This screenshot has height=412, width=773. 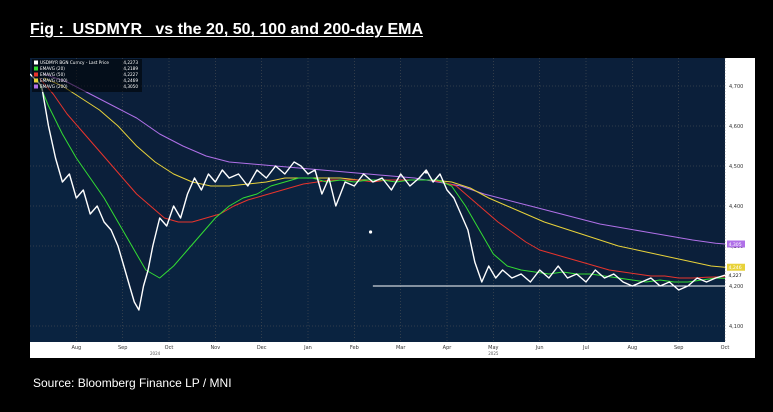 What do you see at coordinates (736, 327) in the screenshot?
I see `y-tick-label: 4,100` at bounding box center [736, 327].